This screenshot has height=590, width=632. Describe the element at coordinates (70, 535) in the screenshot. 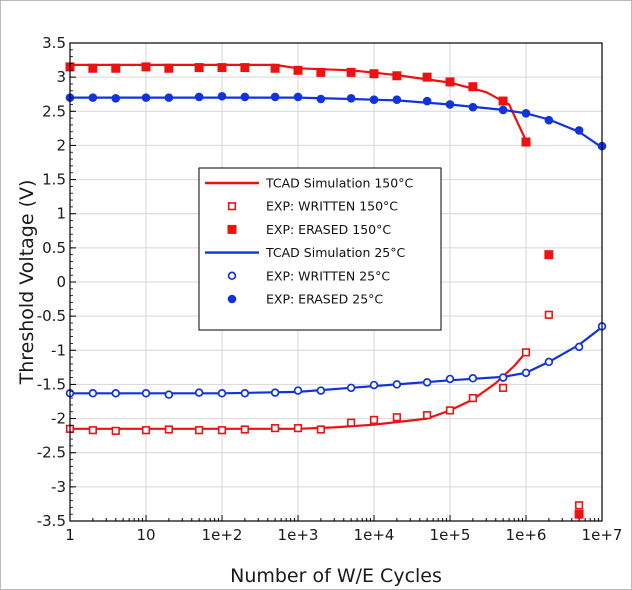

I see `x-tick-label: 1` at that location.